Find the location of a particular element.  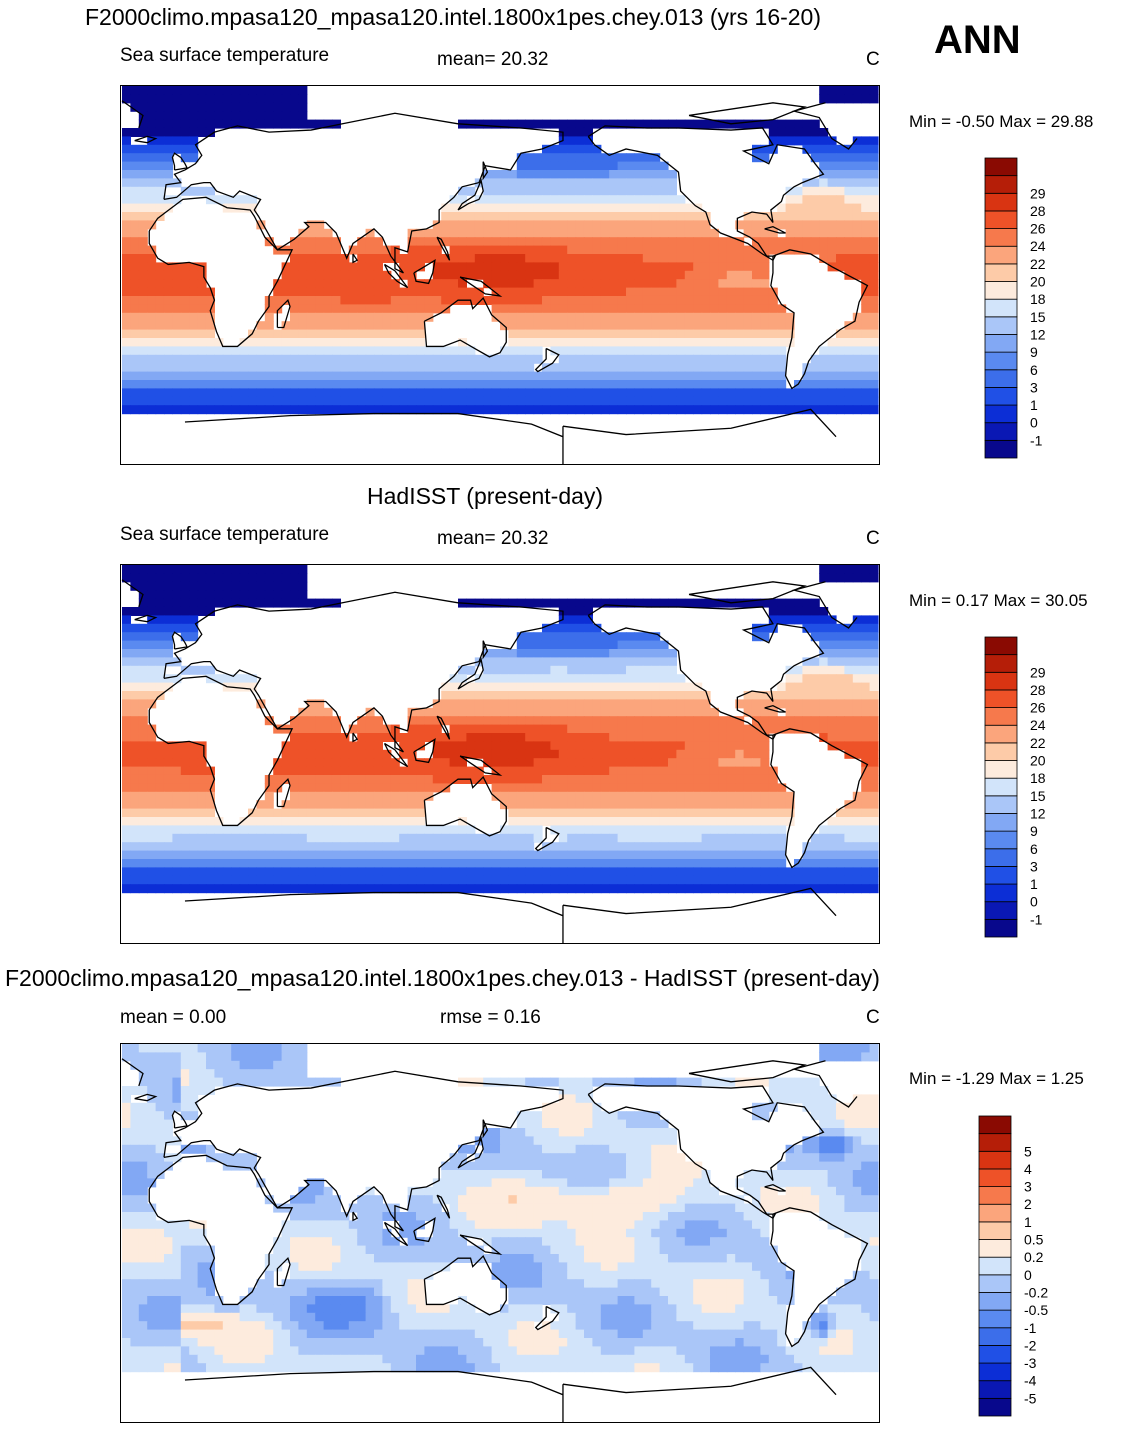

colorbar-tick-label: 6 is located at coordinates (1034, 370).